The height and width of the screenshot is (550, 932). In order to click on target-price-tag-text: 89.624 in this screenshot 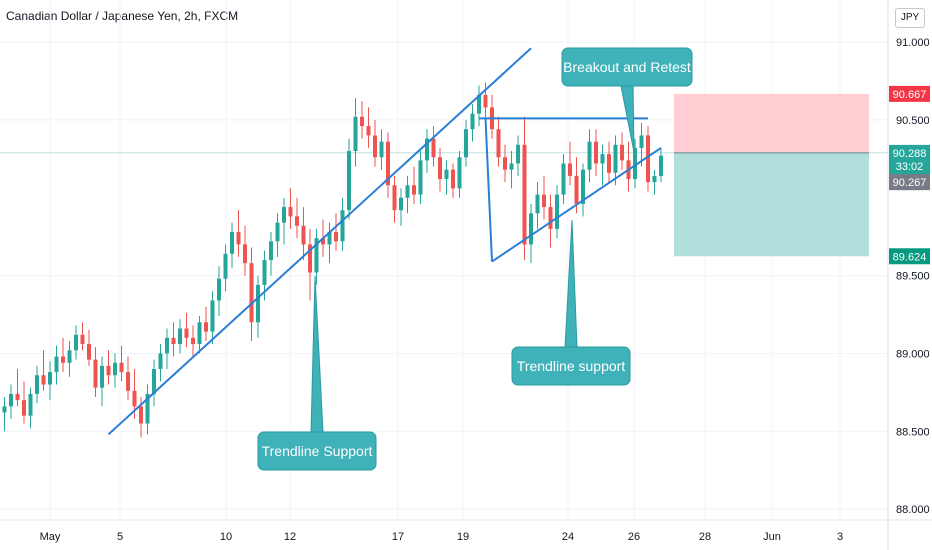, I will do `click(910, 257)`.